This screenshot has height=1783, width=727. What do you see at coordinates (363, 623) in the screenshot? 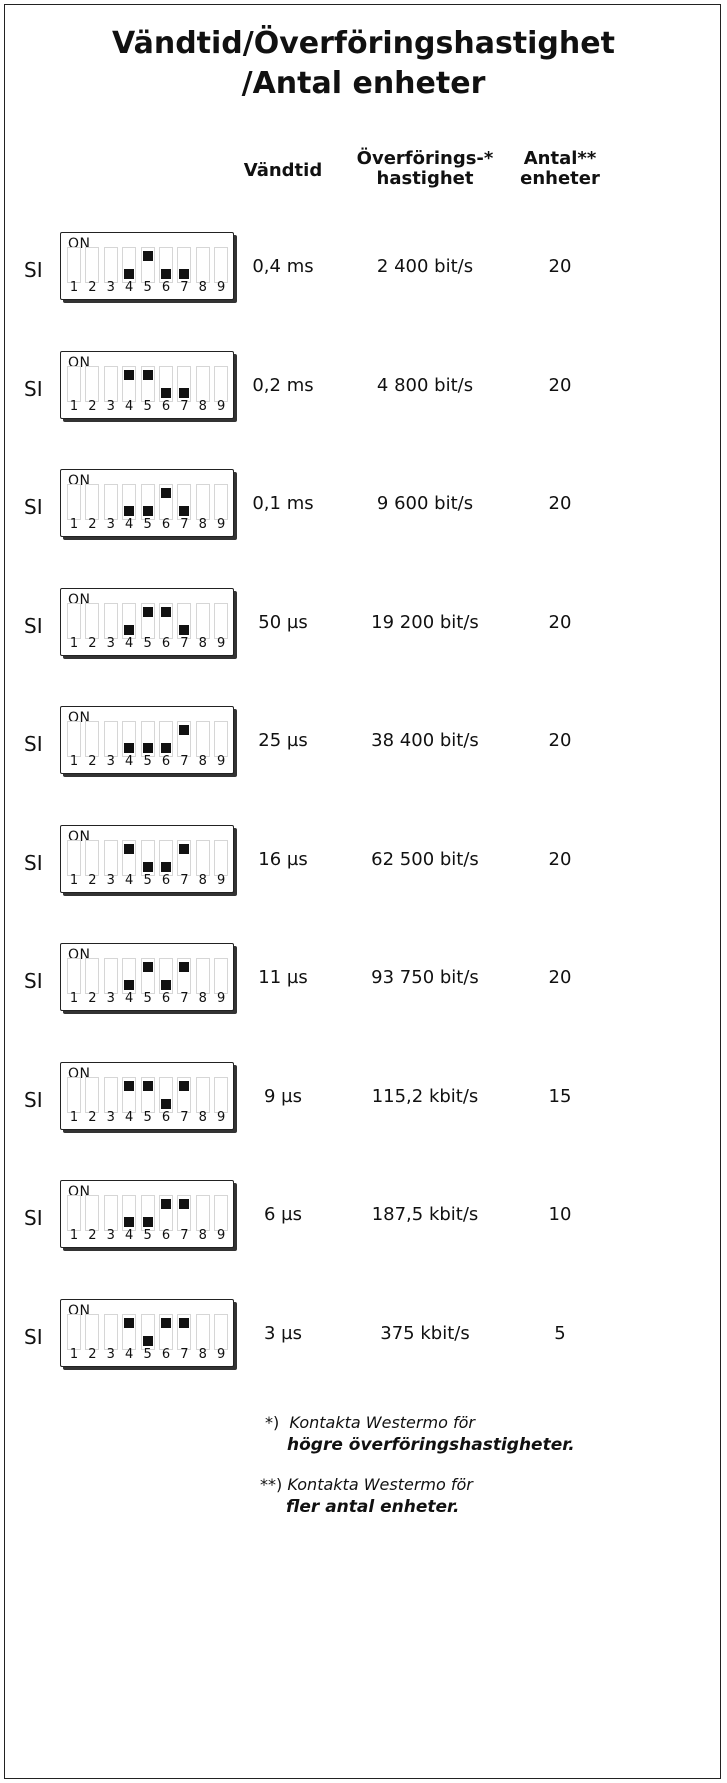
I see `table-row: SI ON 1 2 3 4 5 6 7 8 9 50 µs 19 200 bit/s 20` at bounding box center [363, 623].